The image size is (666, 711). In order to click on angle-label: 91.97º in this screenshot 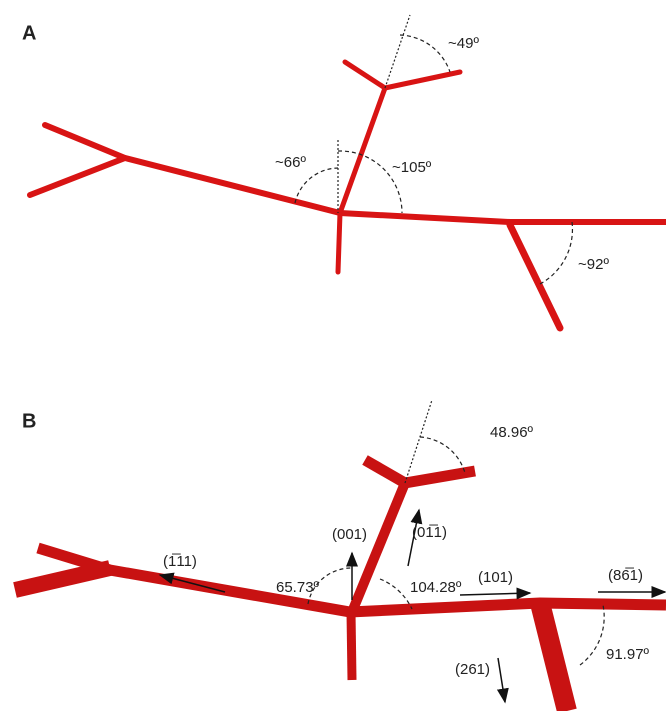, I will do `click(628, 654)`.